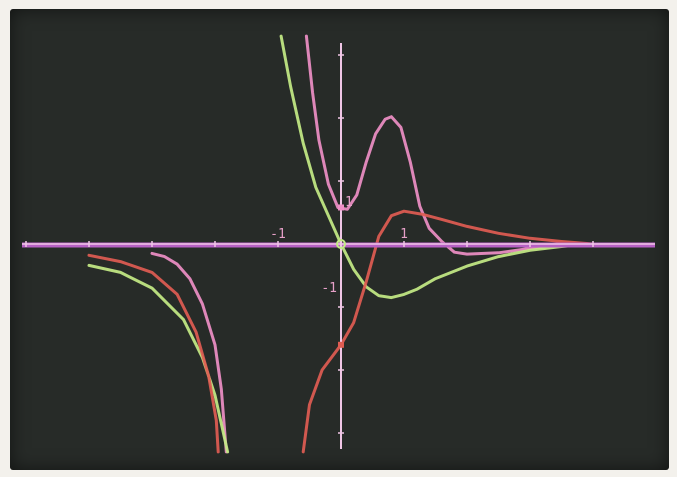  Describe the element at coordinates (404, 234) in the screenshot. I see `tick-label-x-pos: 1` at that location.